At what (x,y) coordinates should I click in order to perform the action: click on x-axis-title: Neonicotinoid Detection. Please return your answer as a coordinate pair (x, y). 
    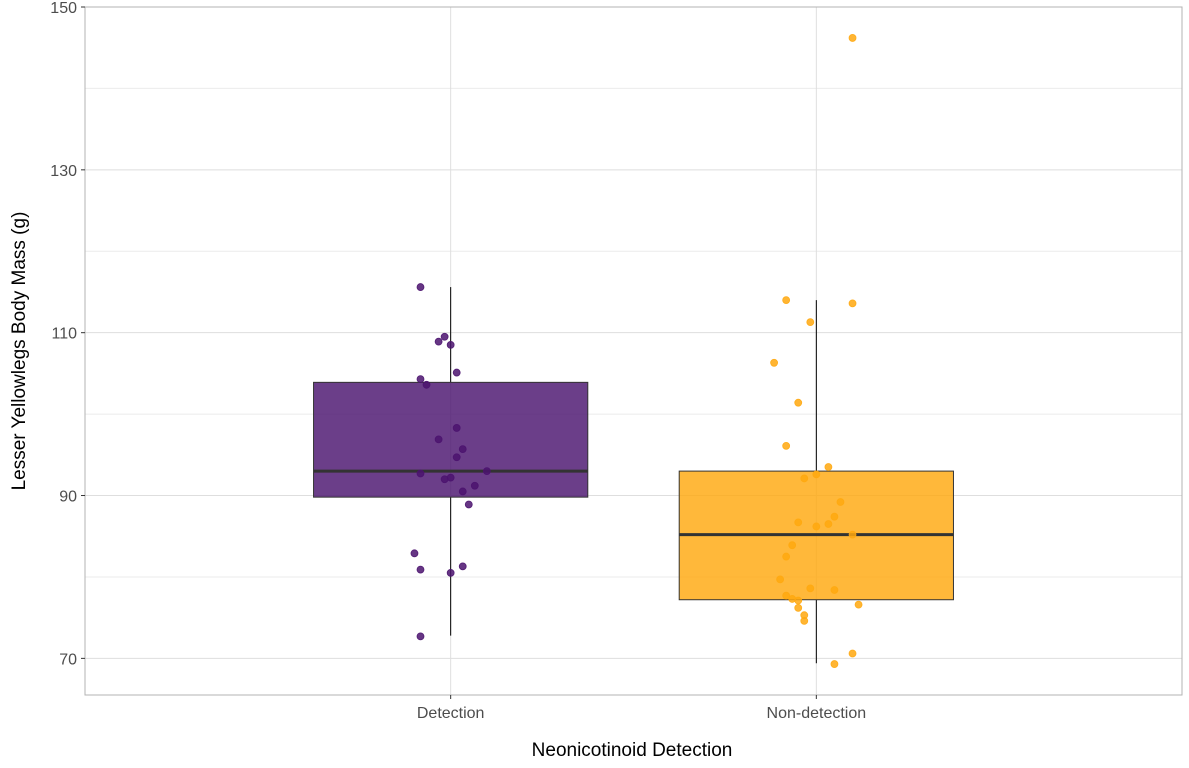
    Looking at the image, I should click on (632, 750).